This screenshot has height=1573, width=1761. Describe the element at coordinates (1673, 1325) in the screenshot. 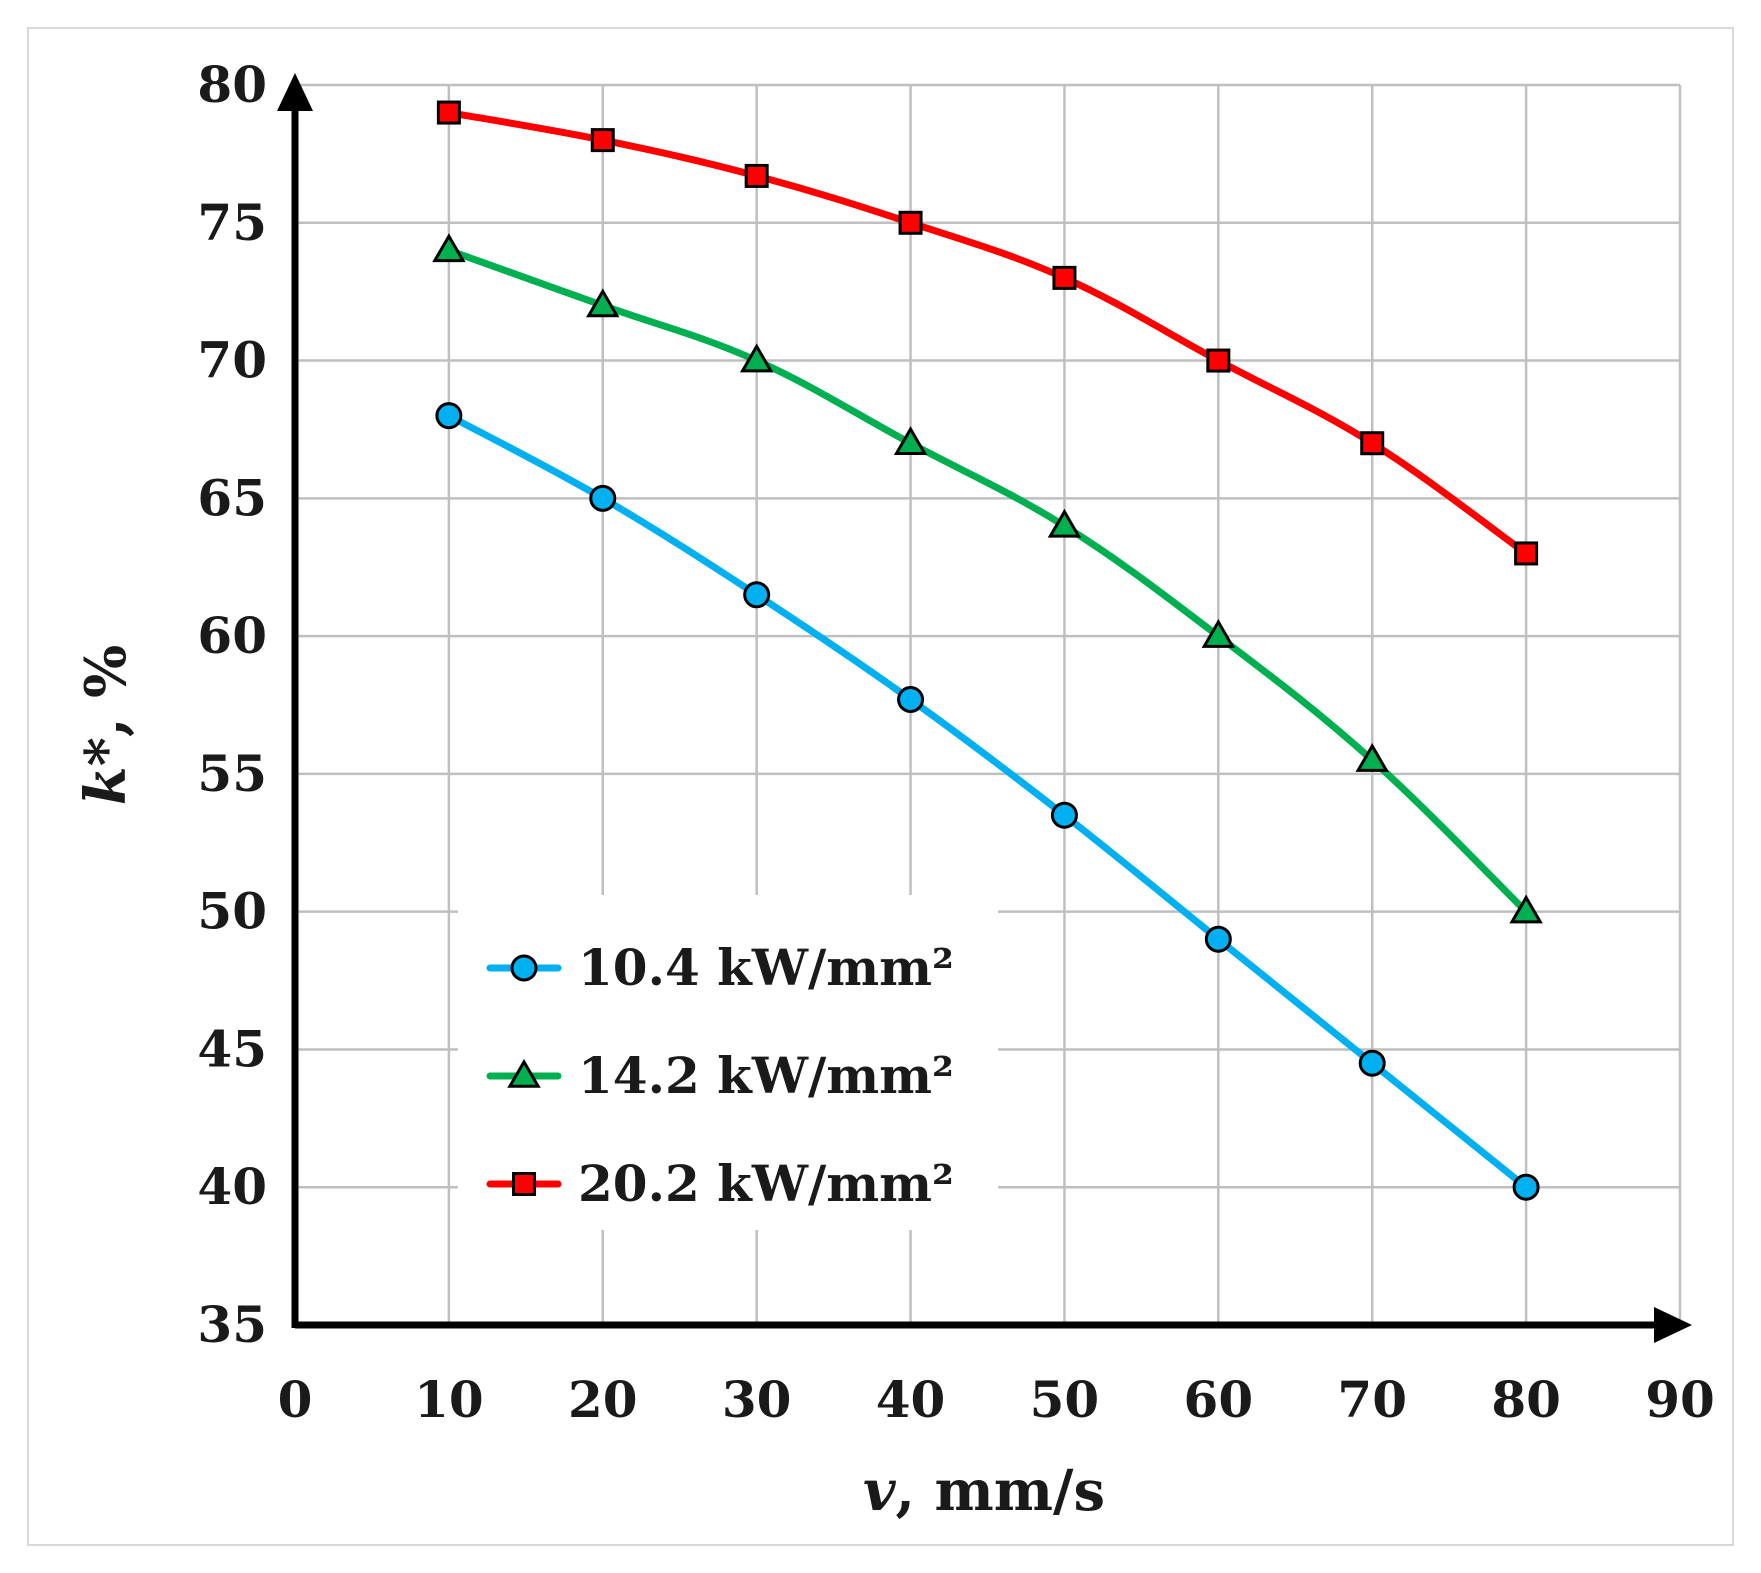

I see `x-axis-arrow` at that location.